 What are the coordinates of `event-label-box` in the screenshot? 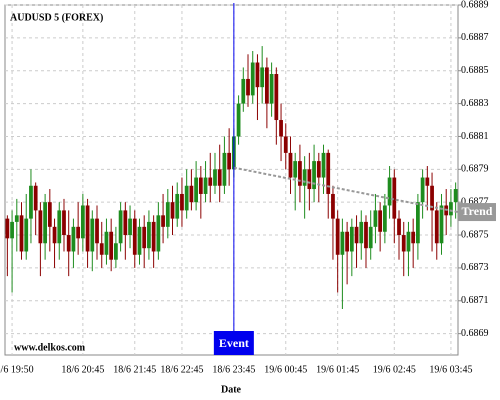 It's located at (233, 343).